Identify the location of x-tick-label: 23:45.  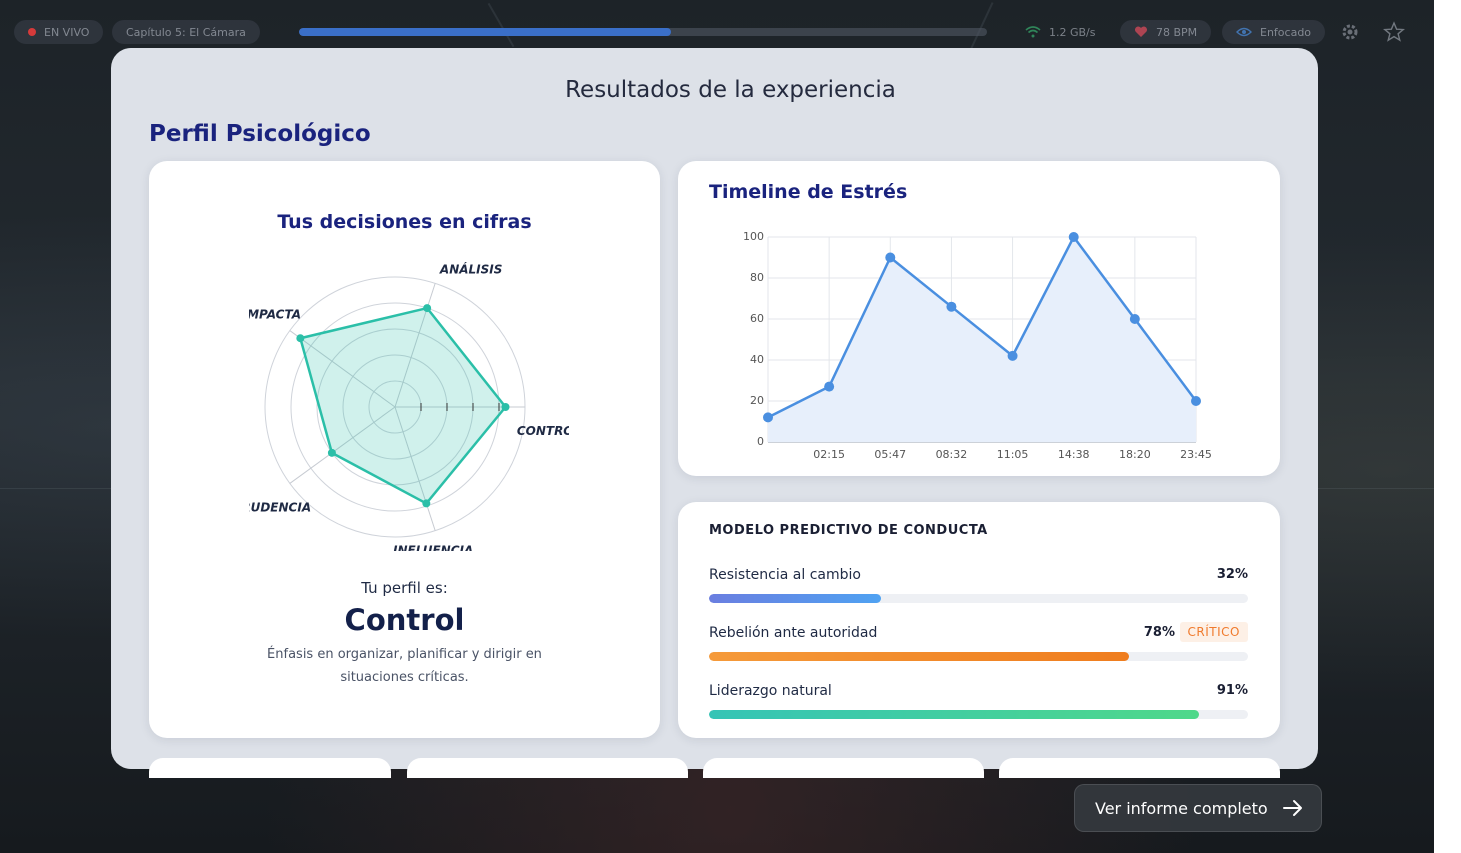
(1196, 454).